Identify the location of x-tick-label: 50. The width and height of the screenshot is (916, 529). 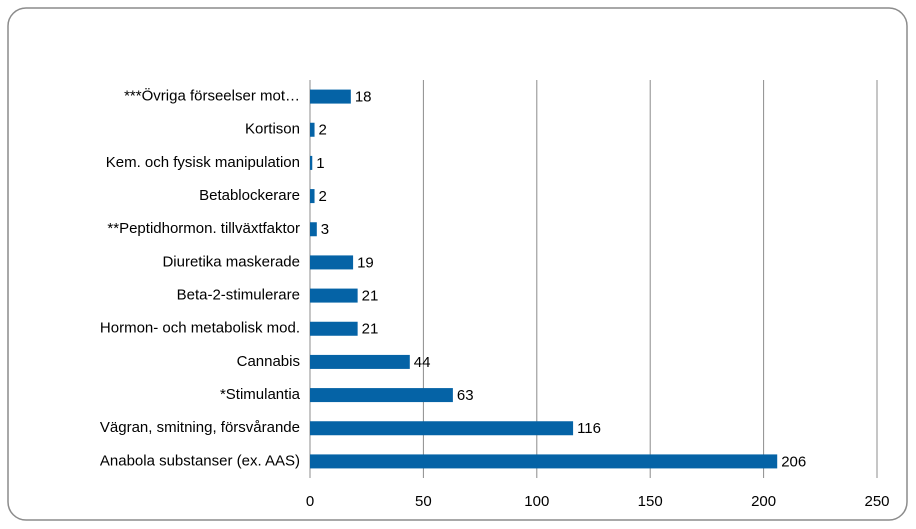
(423, 501).